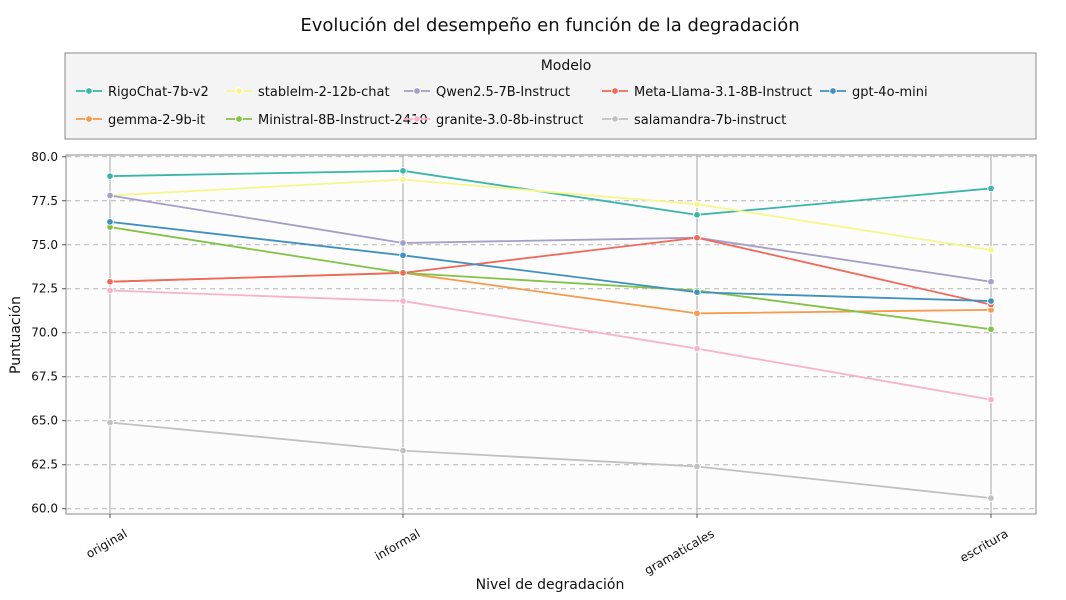  I want to click on series-salamandra-7b-instruct, so click(550, 460).